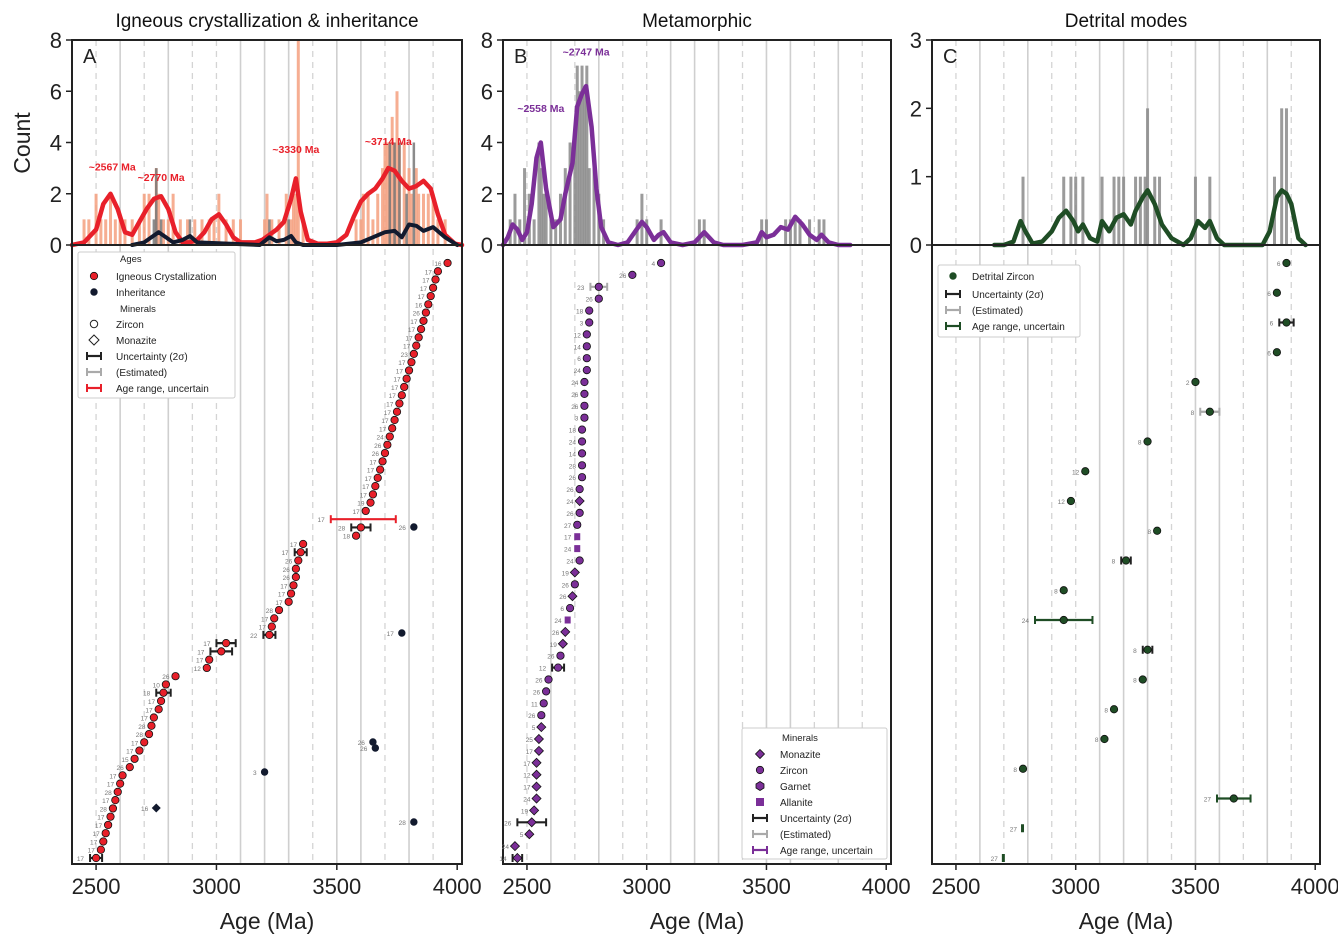 Image resolution: width=1338 pixels, height=939 pixels. What do you see at coordinates (676, 165) in the screenshot?
I see `kde-line` at bounding box center [676, 165].